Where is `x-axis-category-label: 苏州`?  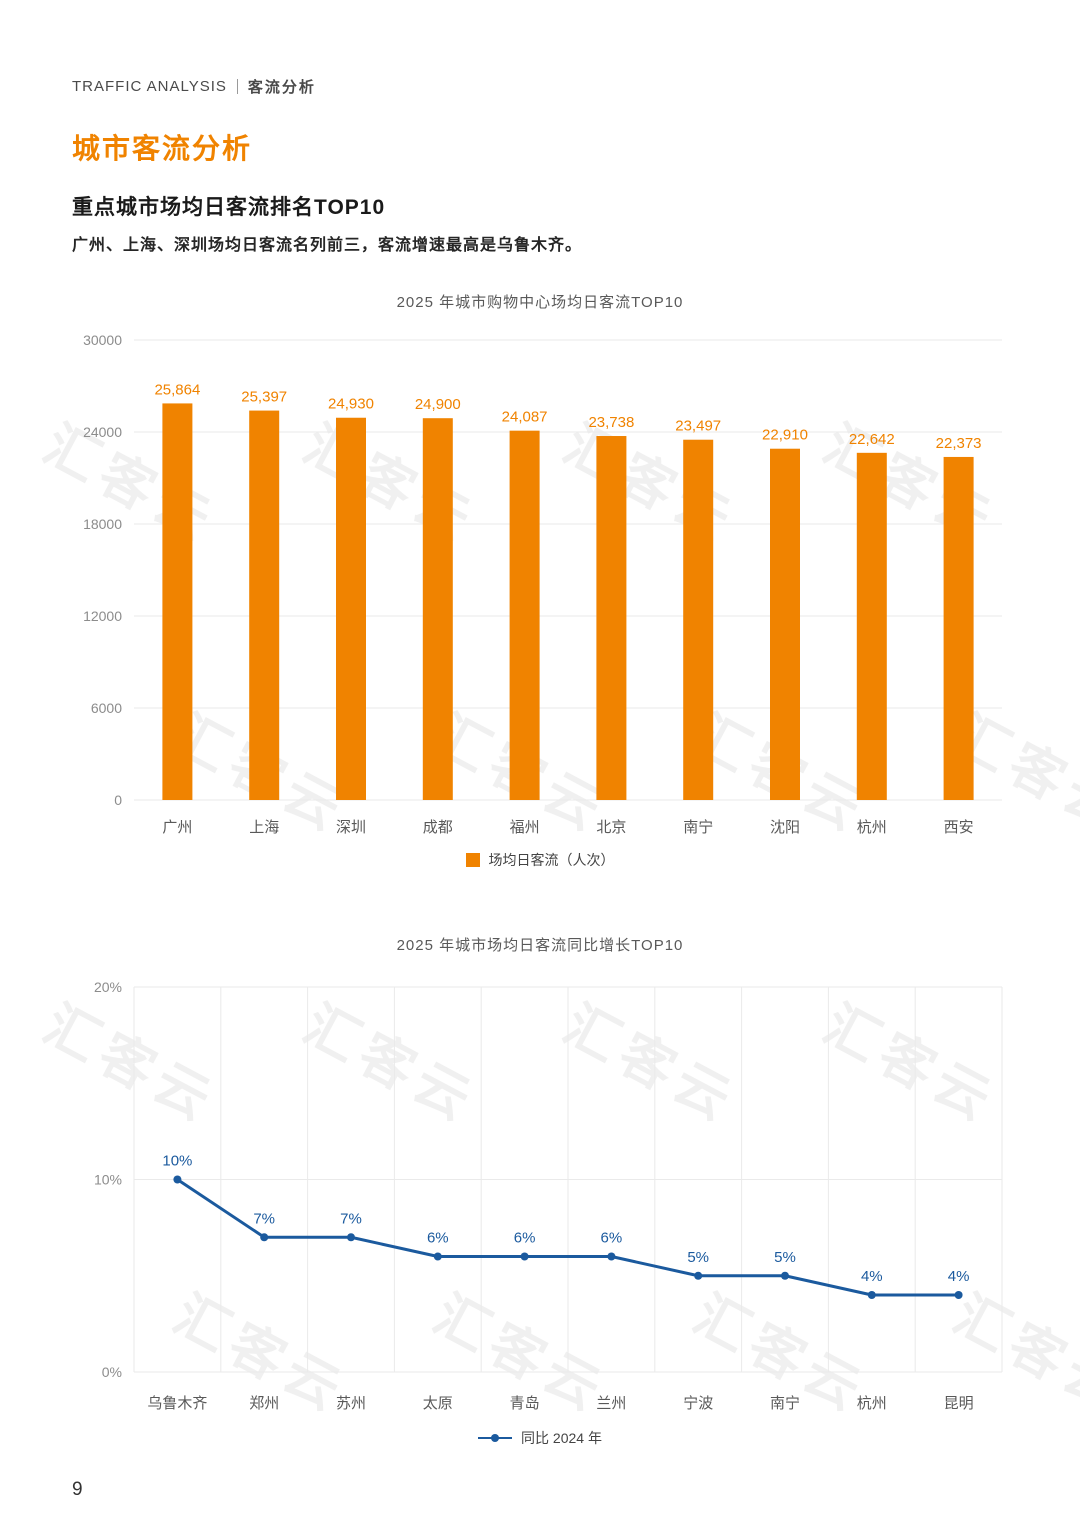
x-axis-category-label: 苏州 is located at coordinates (351, 1403).